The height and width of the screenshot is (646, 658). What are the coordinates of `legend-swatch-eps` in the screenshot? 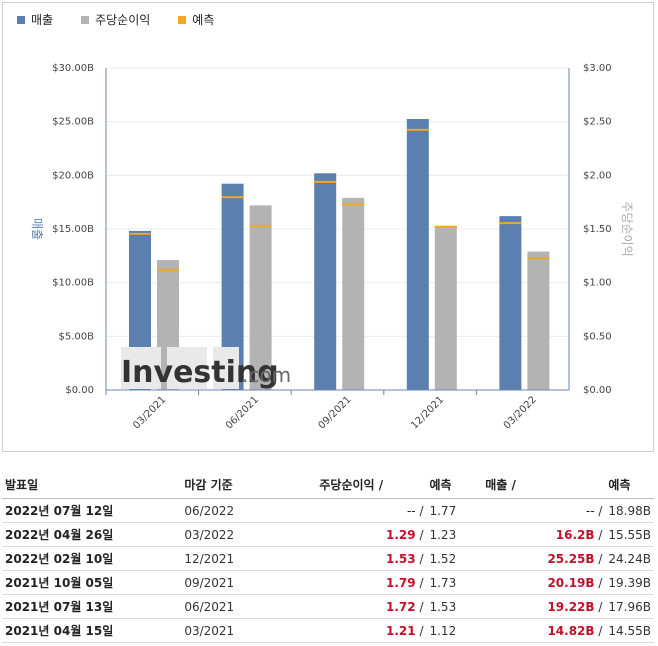 It's located at (85, 19).